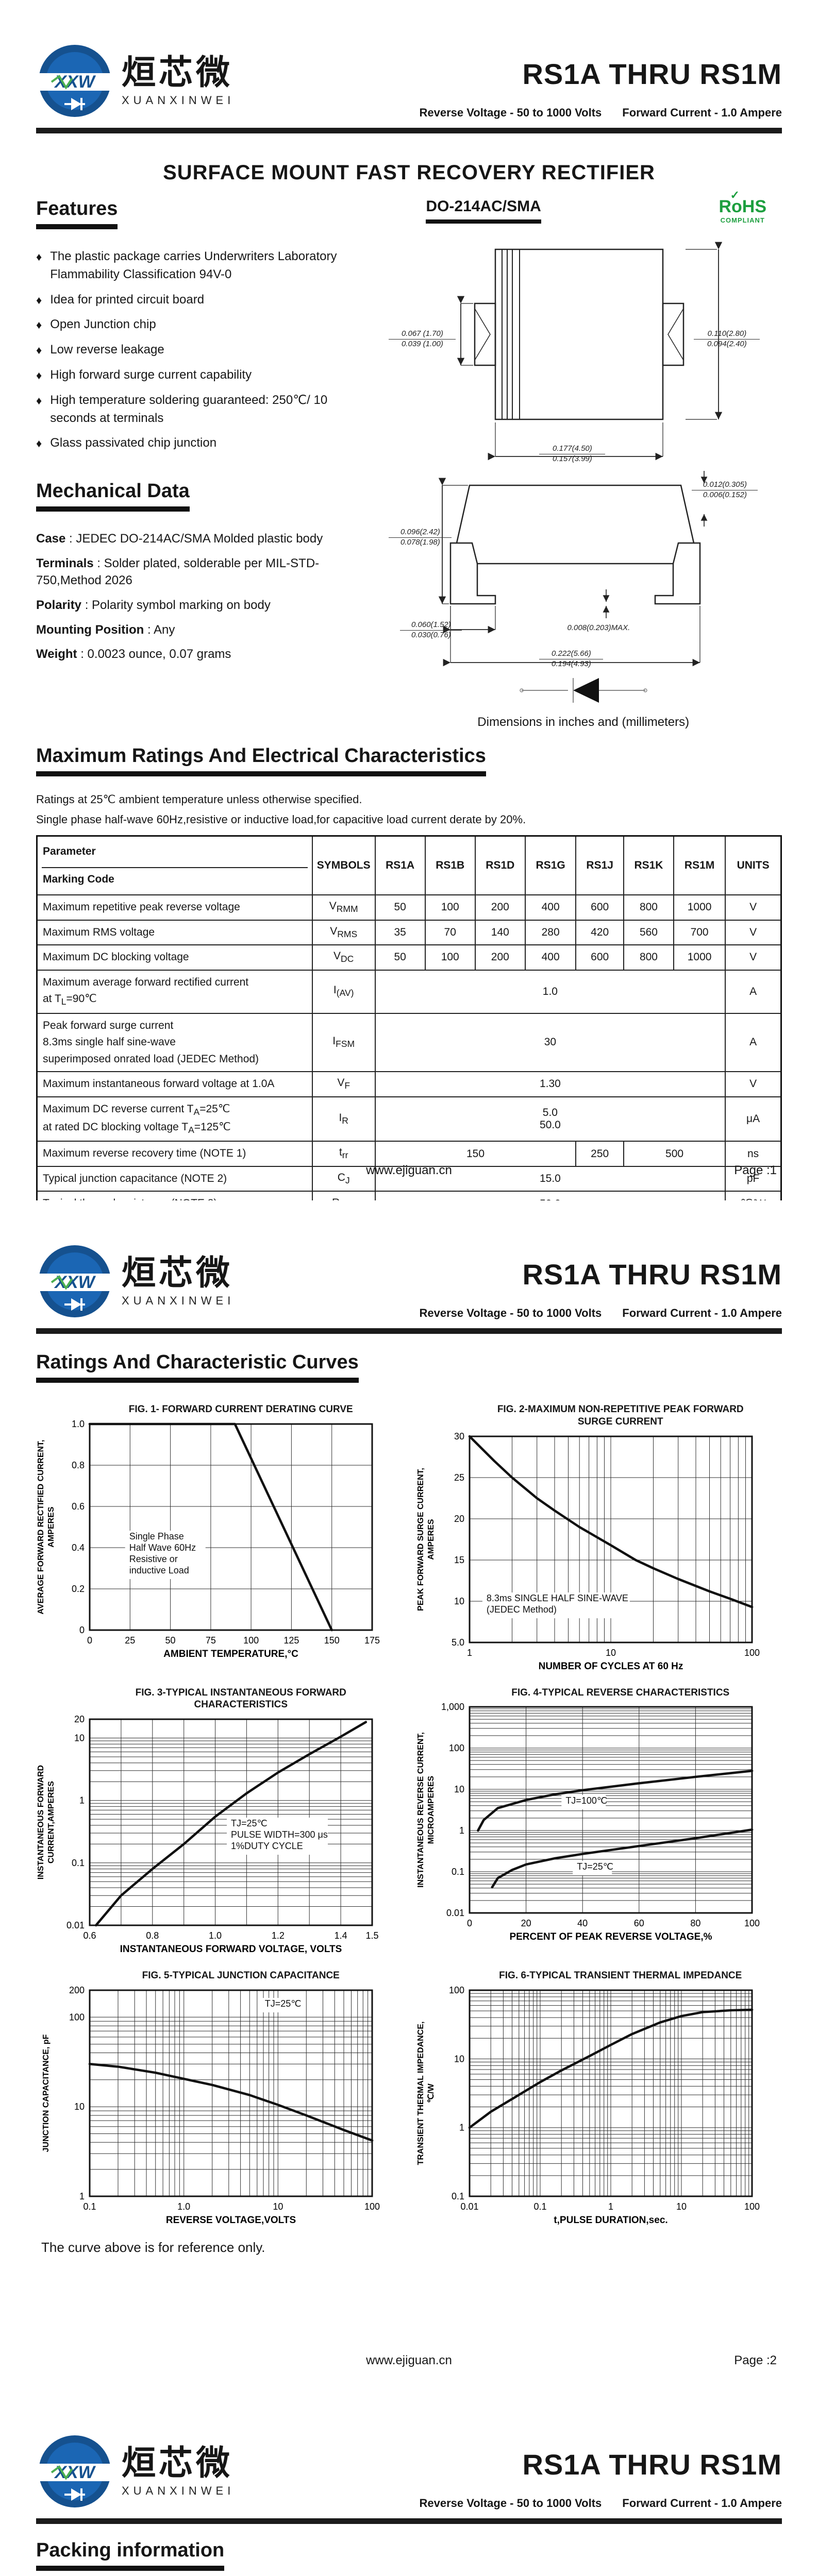  I want to click on dimension-label: 0.110(2.80) 0.094(2.40), so click(727, 339).